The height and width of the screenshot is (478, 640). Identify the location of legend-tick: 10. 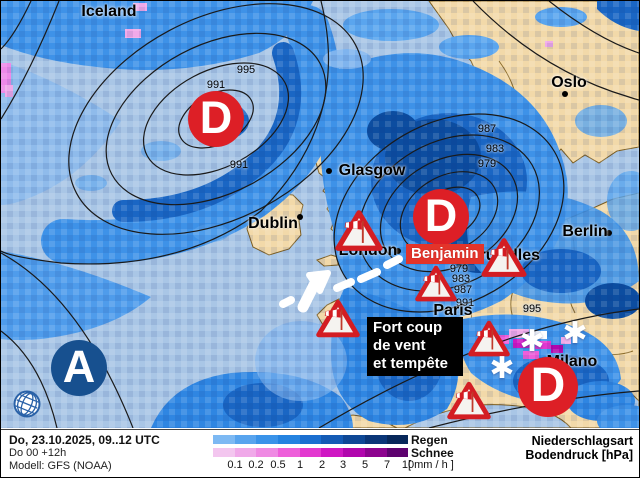
(408, 465).